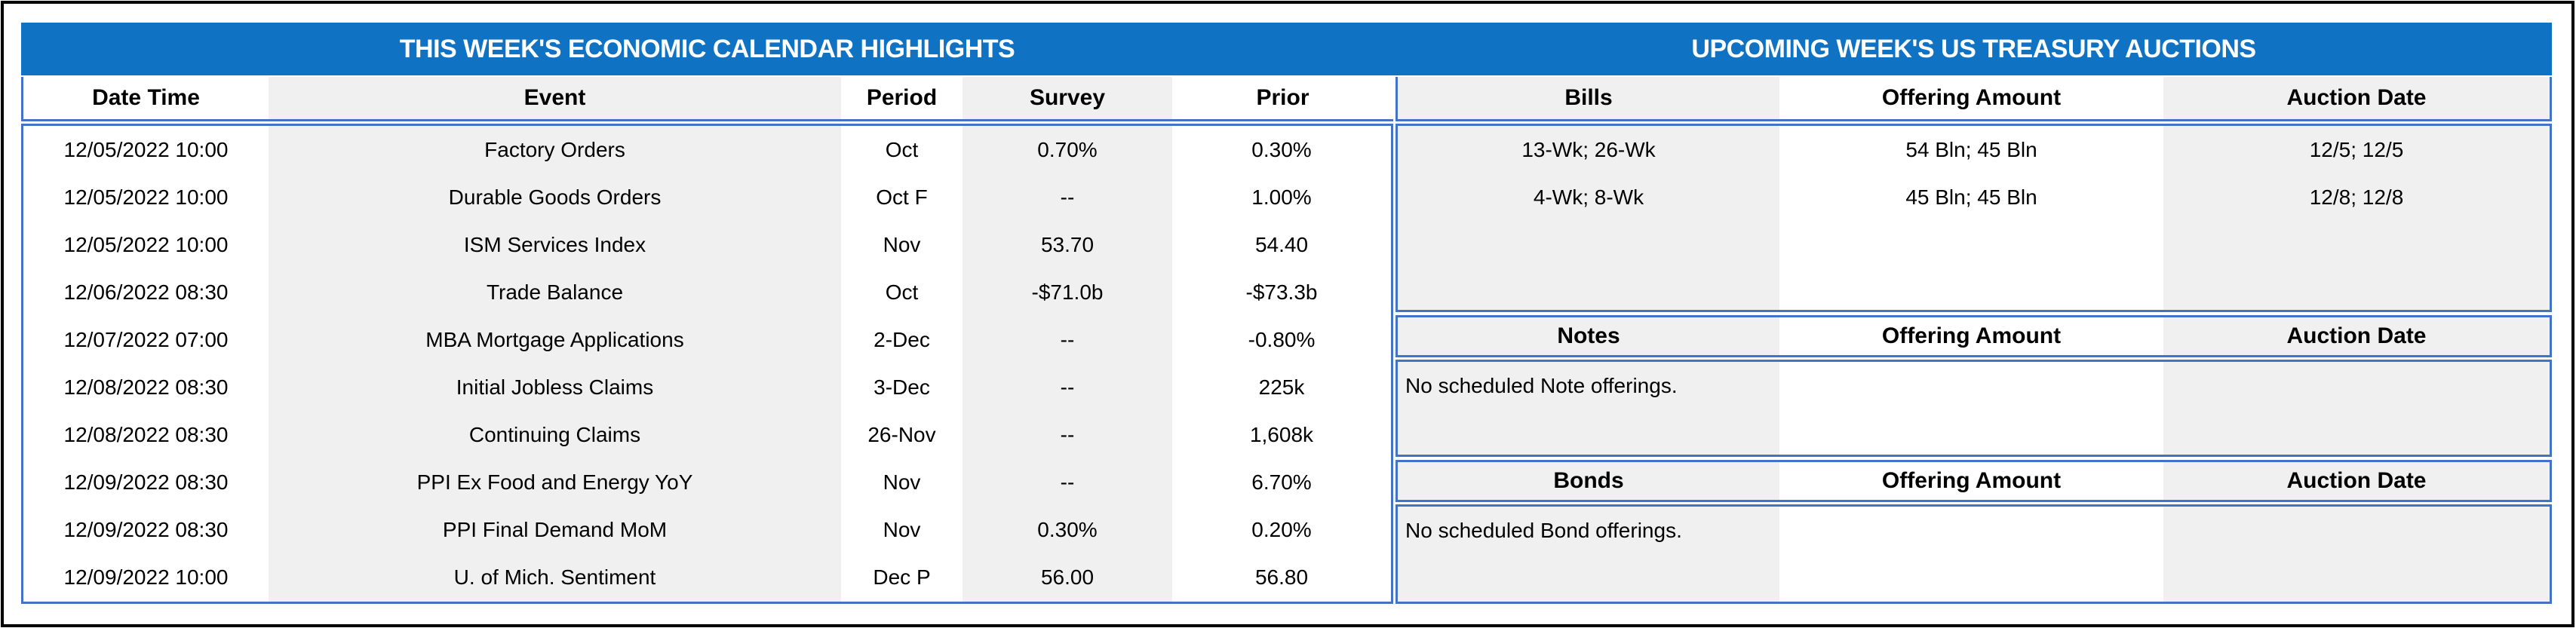  I want to click on cell-bill-type: 13-Wk; 26-Wk, so click(1588, 149).